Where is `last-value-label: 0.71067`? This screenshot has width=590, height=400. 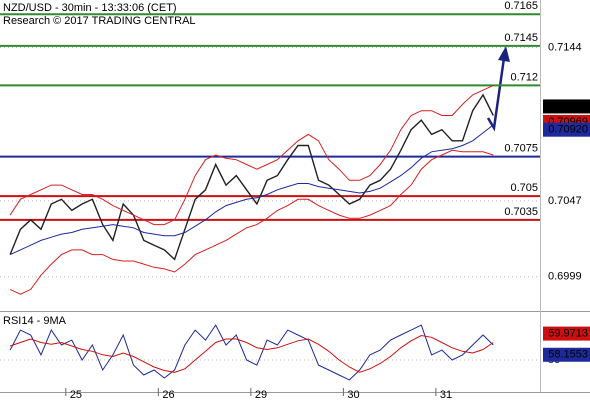
last-value-label: 0.71067 is located at coordinates (568, 106).